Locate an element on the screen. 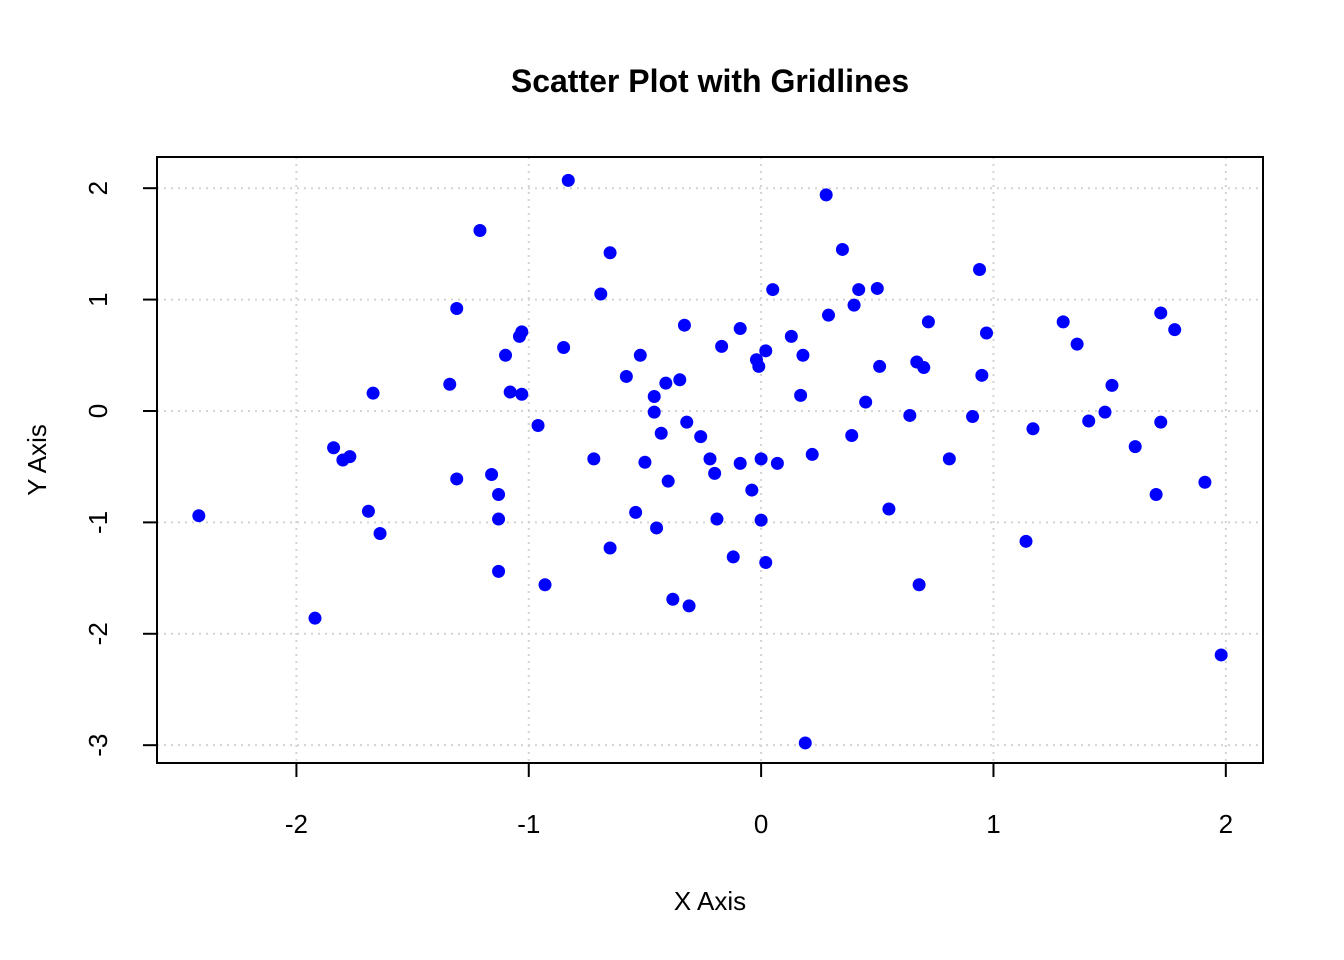 This screenshot has height=960, width=1344. x-tick-label-3: 1 is located at coordinates (993, 824).